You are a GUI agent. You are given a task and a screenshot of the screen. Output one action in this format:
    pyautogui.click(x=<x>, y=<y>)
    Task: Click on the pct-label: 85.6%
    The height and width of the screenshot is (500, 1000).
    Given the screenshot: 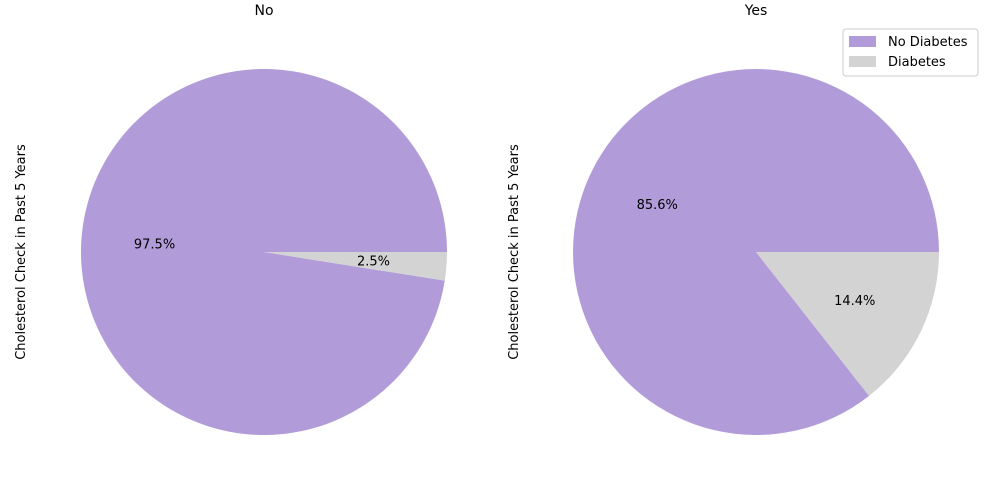 What is the action you would take?
    pyautogui.click(x=657, y=205)
    